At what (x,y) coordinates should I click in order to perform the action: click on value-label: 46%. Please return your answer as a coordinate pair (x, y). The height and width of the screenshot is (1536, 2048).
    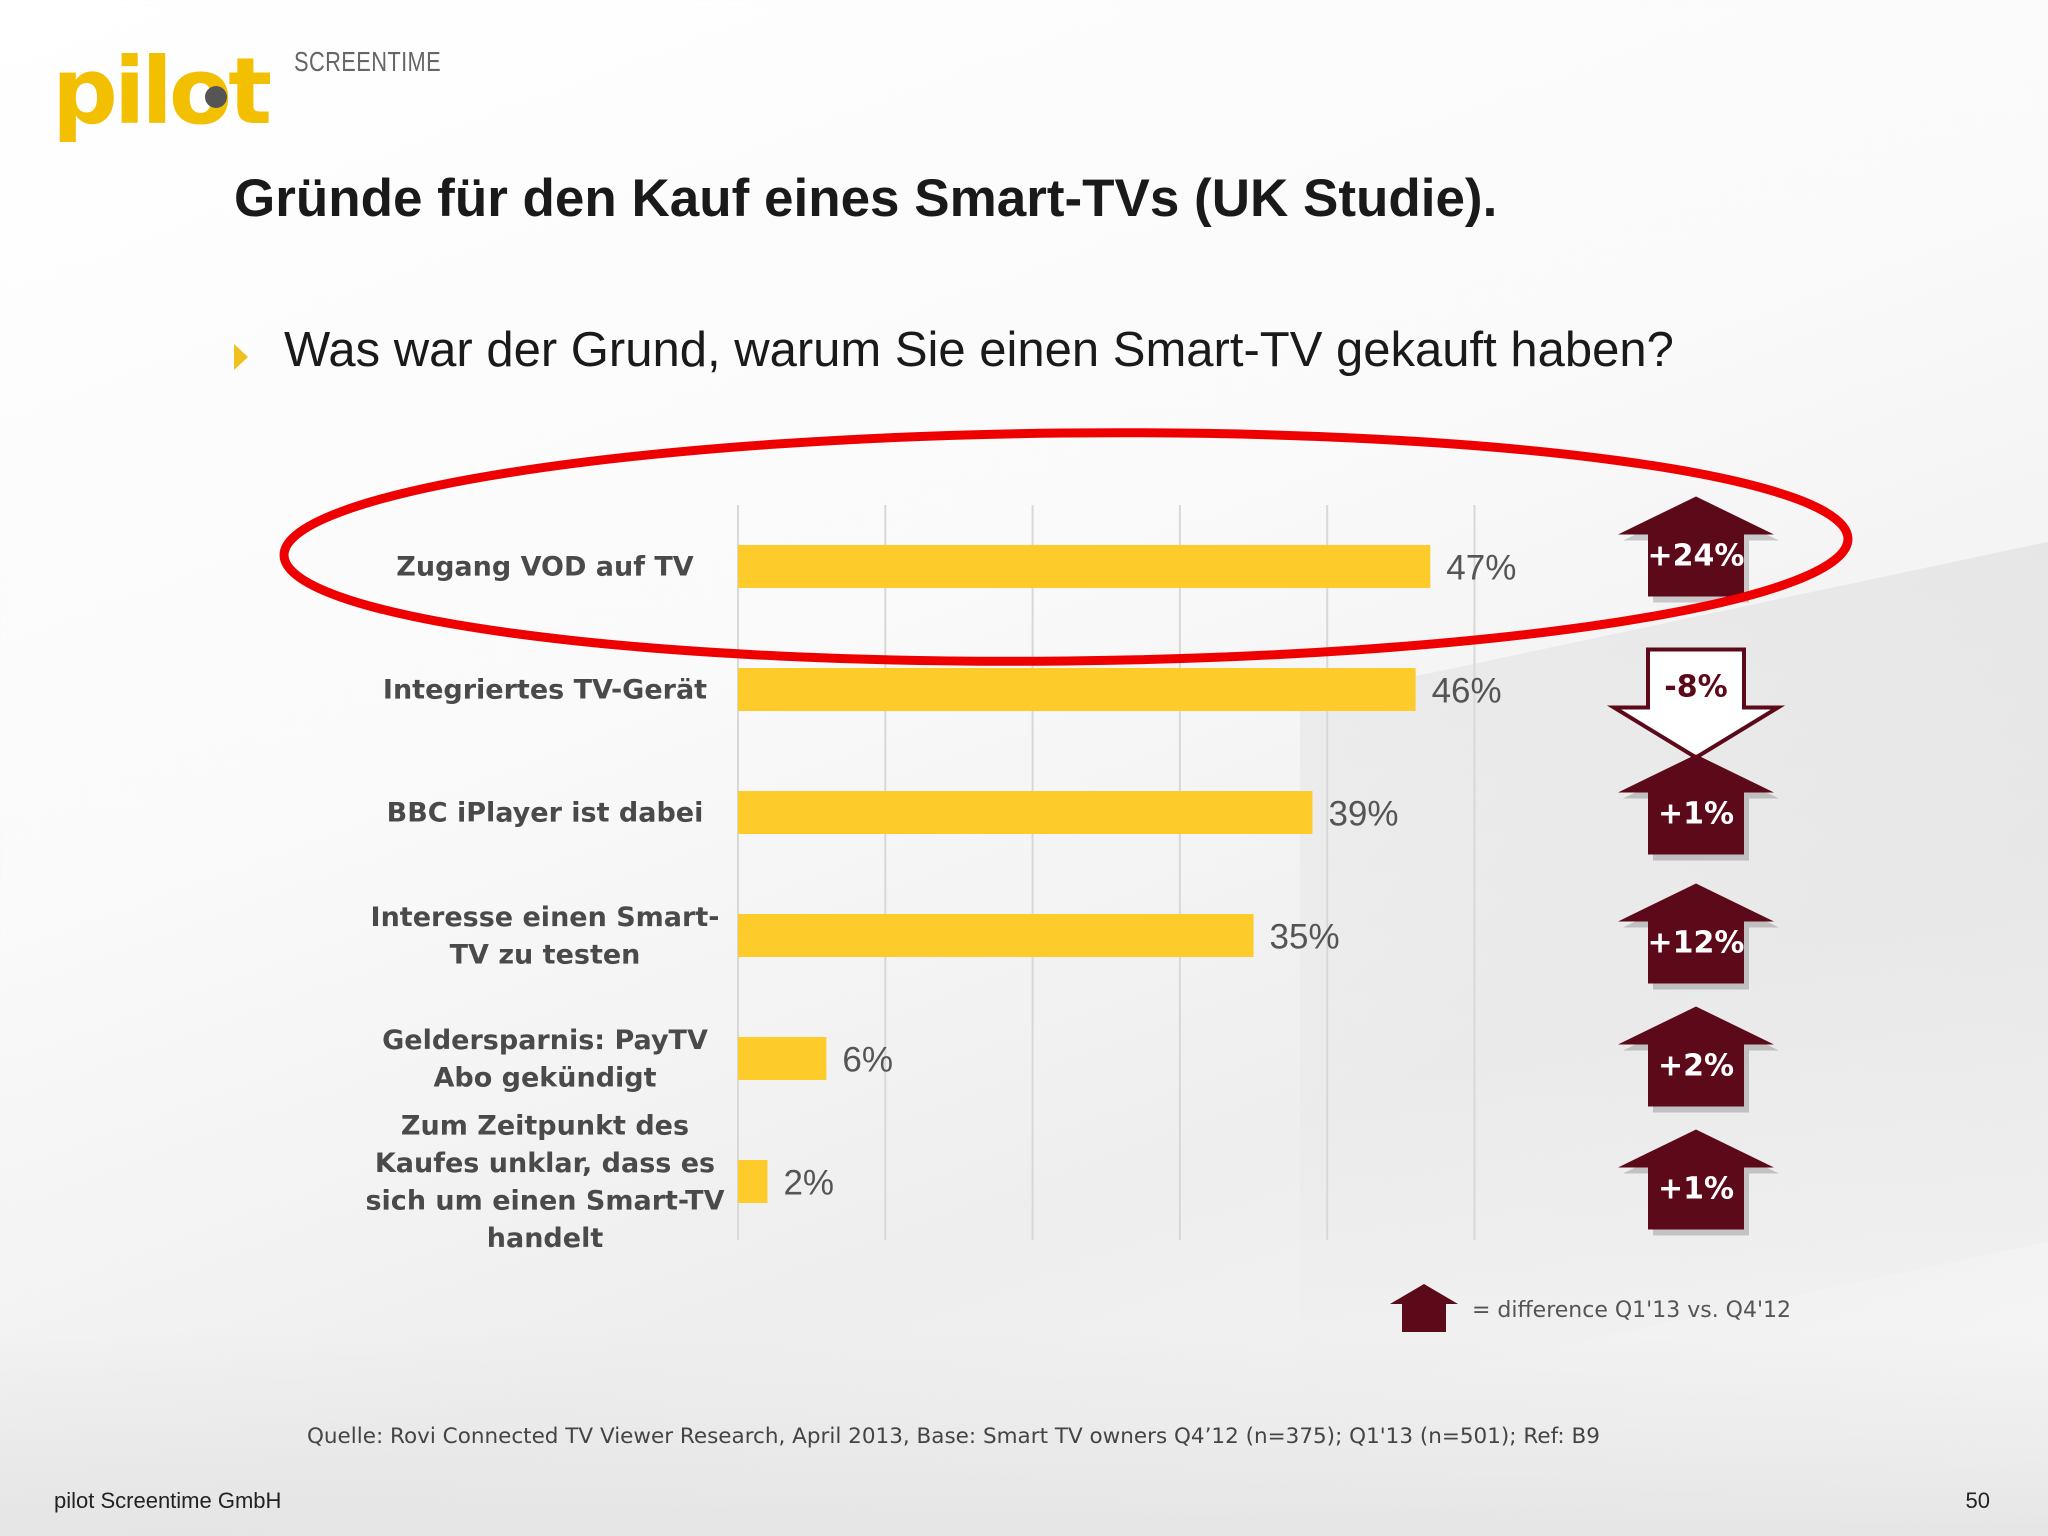
    Looking at the image, I should click on (1467, 691).